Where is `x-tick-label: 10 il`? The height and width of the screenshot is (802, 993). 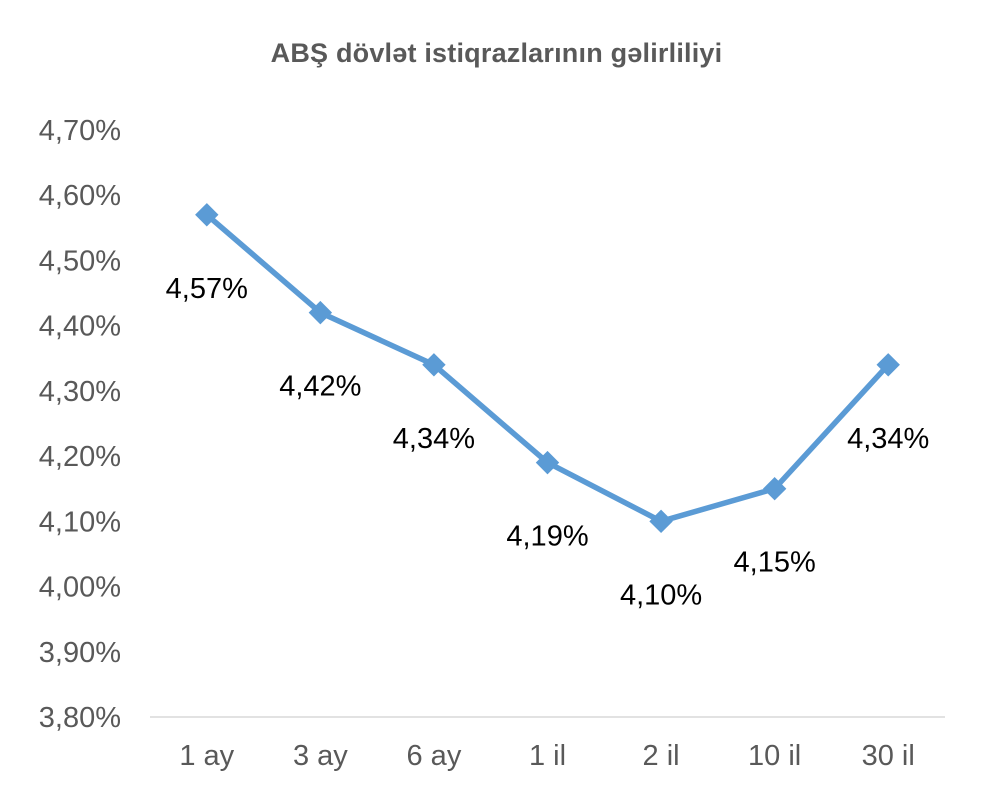 x-tick-label: 10 il is located at coordinates (774, 756).